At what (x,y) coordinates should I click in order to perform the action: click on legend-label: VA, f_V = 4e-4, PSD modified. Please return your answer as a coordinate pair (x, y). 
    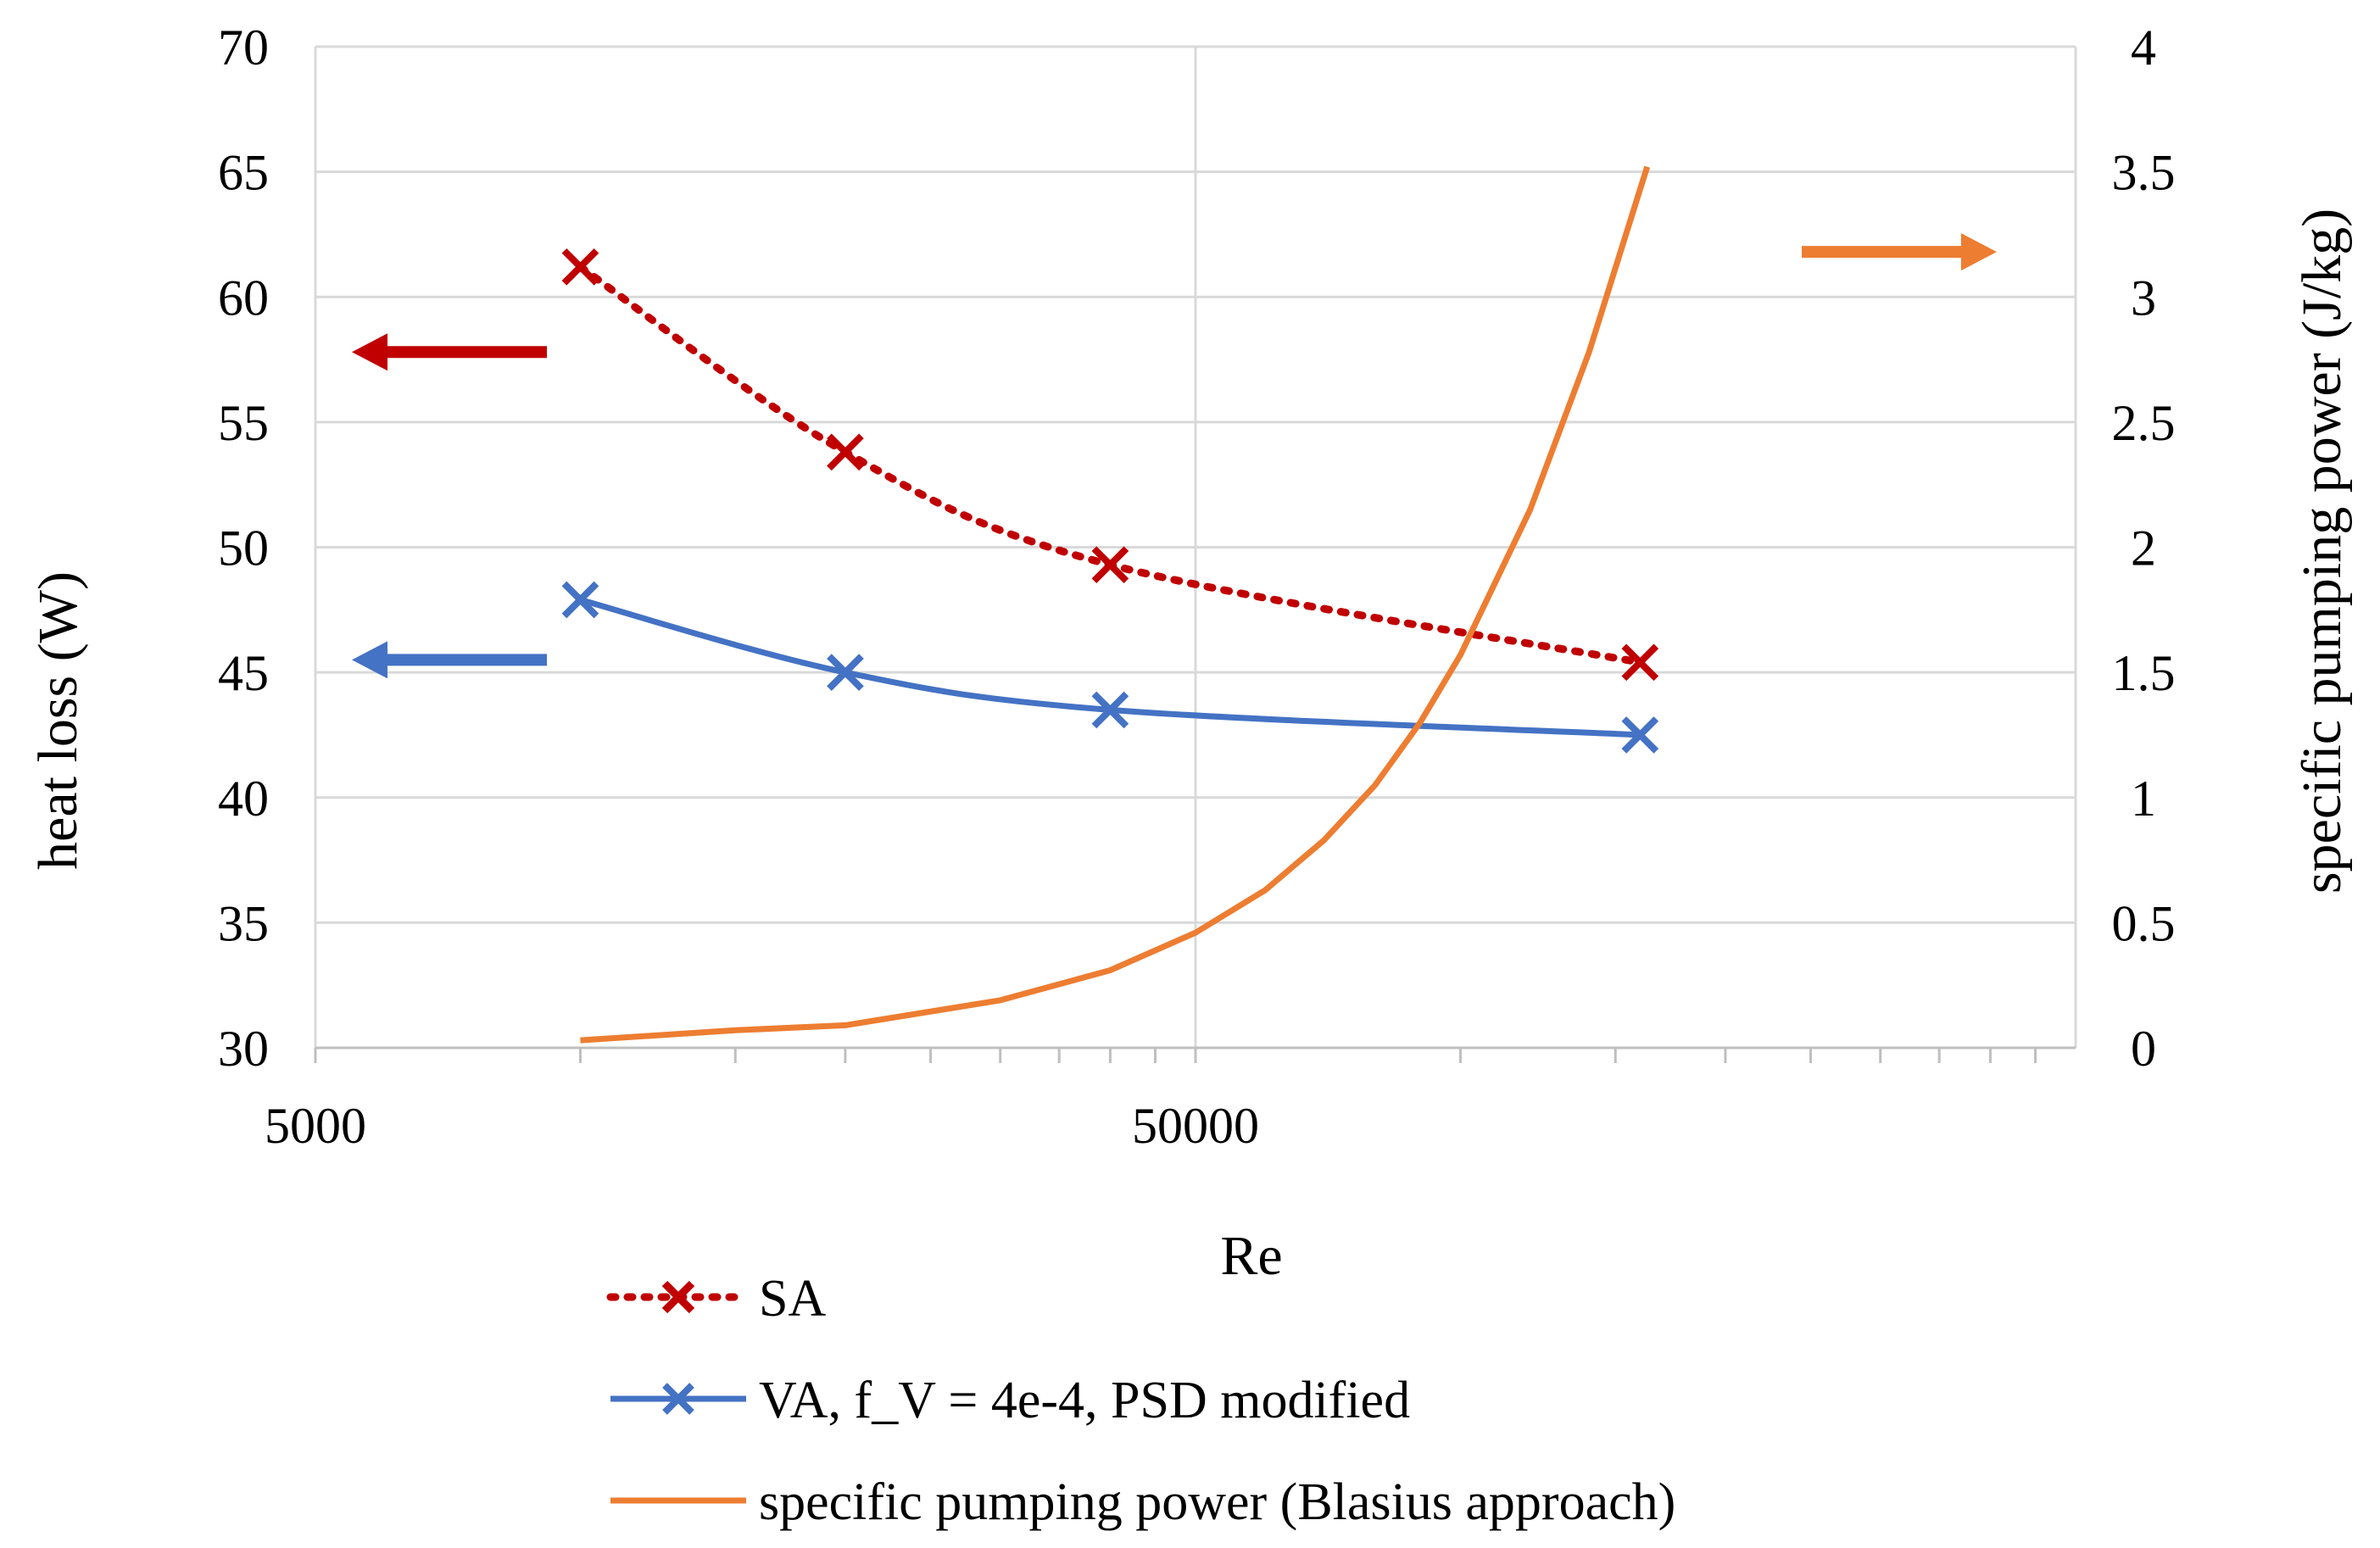
    Looking at the image, I should click on (1084, 1400).